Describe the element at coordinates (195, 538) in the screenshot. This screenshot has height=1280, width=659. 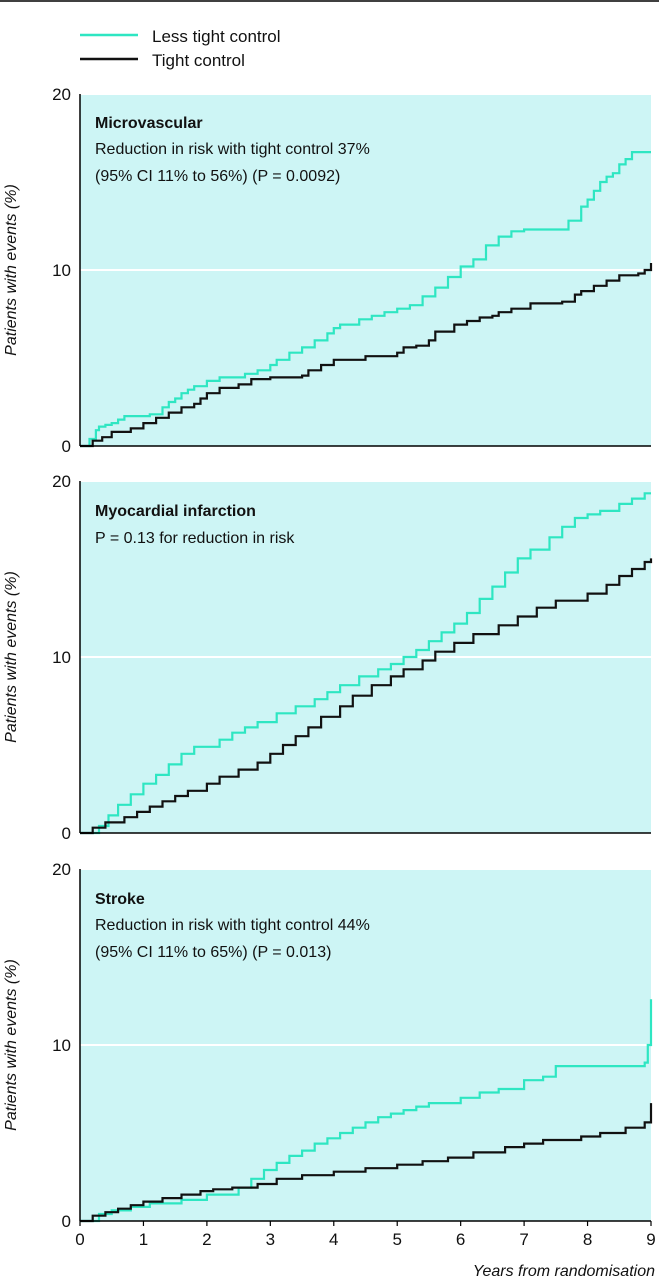
I see `panel-annotation: P = 0.13 for reduction in risk` at that location.